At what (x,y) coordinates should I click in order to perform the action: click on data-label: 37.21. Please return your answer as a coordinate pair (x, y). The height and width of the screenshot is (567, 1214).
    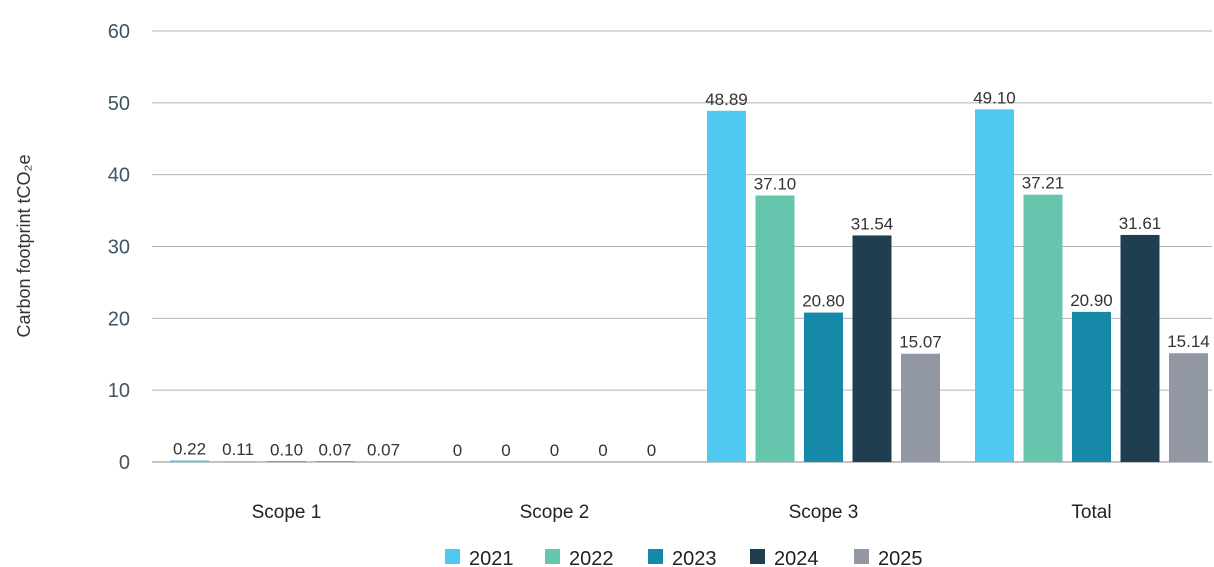
    Looking at the image, I should click on (1043, 183).